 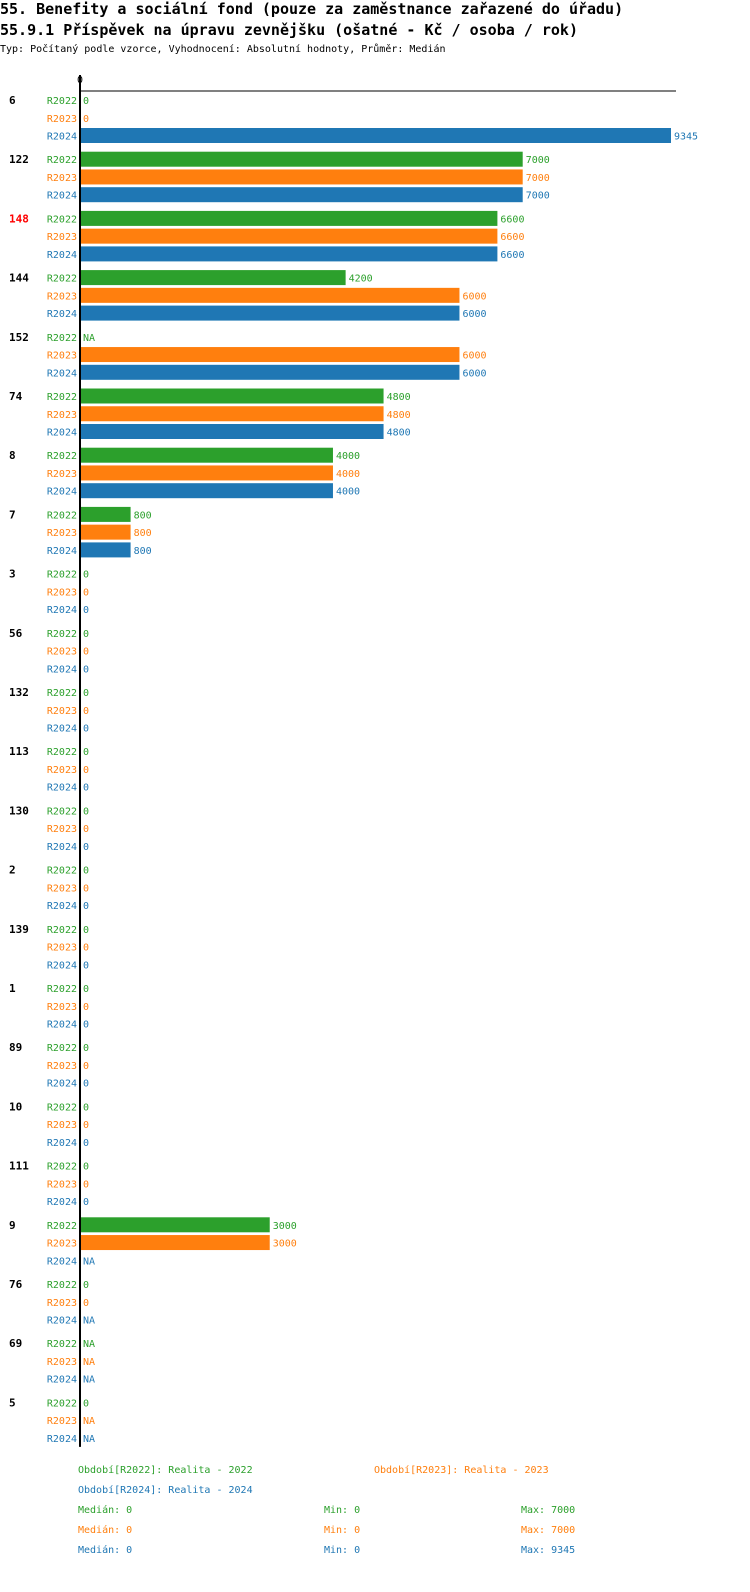 What do you see at coordinates (165, 1470) in the screenshot?
I see `legend-r2022: Období[R2022]: Realita - 2022` at bounding box center [165, 1470].